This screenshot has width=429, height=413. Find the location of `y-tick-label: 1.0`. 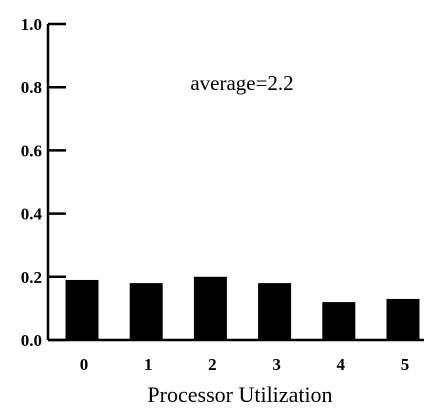

y-tick-label: 1.0 is located at coordinates (31, 24).